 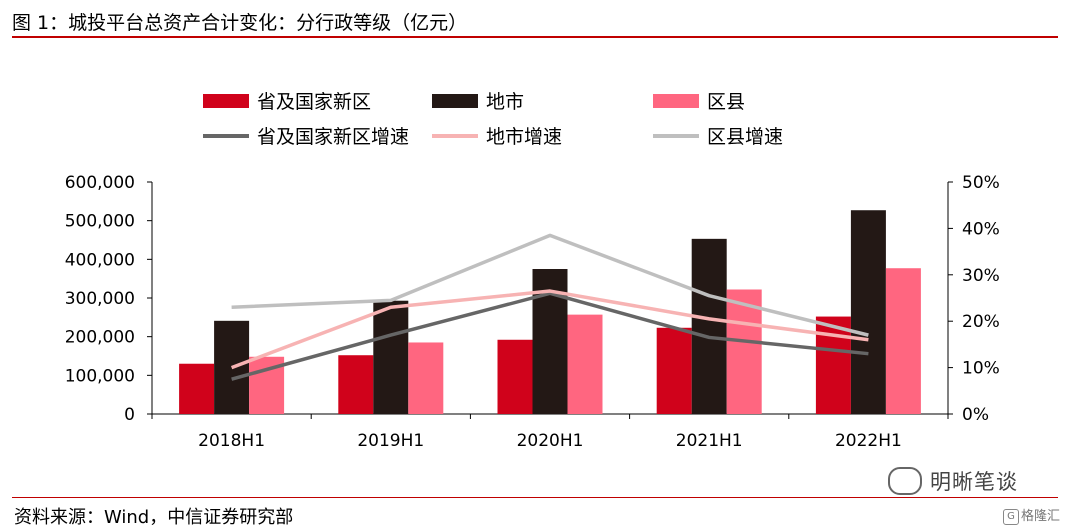 I want to click on brand-text: 格隆汇, so click(x=1041, y=516).